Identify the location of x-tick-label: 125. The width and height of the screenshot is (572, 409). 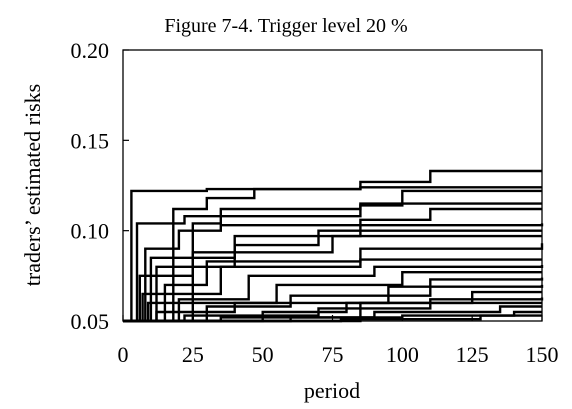
(472, 354).